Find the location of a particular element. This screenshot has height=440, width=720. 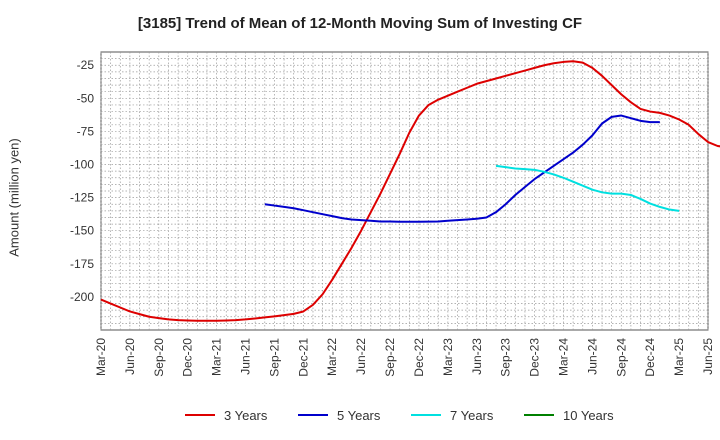

y-tick-label: -125 is located at coordinates (82, 198).